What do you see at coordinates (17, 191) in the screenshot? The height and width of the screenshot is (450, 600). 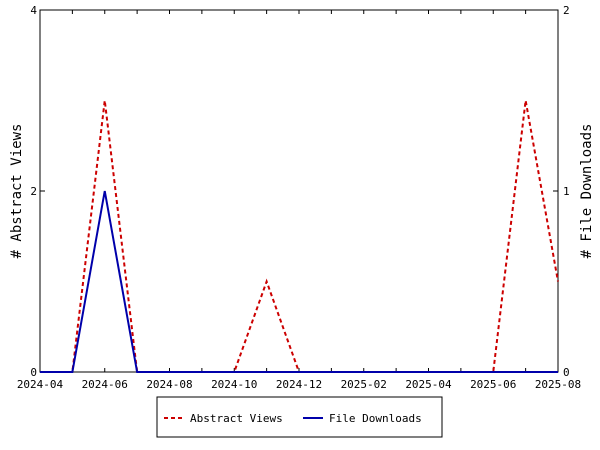 I see `left-axis-title: # Abstract Views` at bounding box center [17, 191].